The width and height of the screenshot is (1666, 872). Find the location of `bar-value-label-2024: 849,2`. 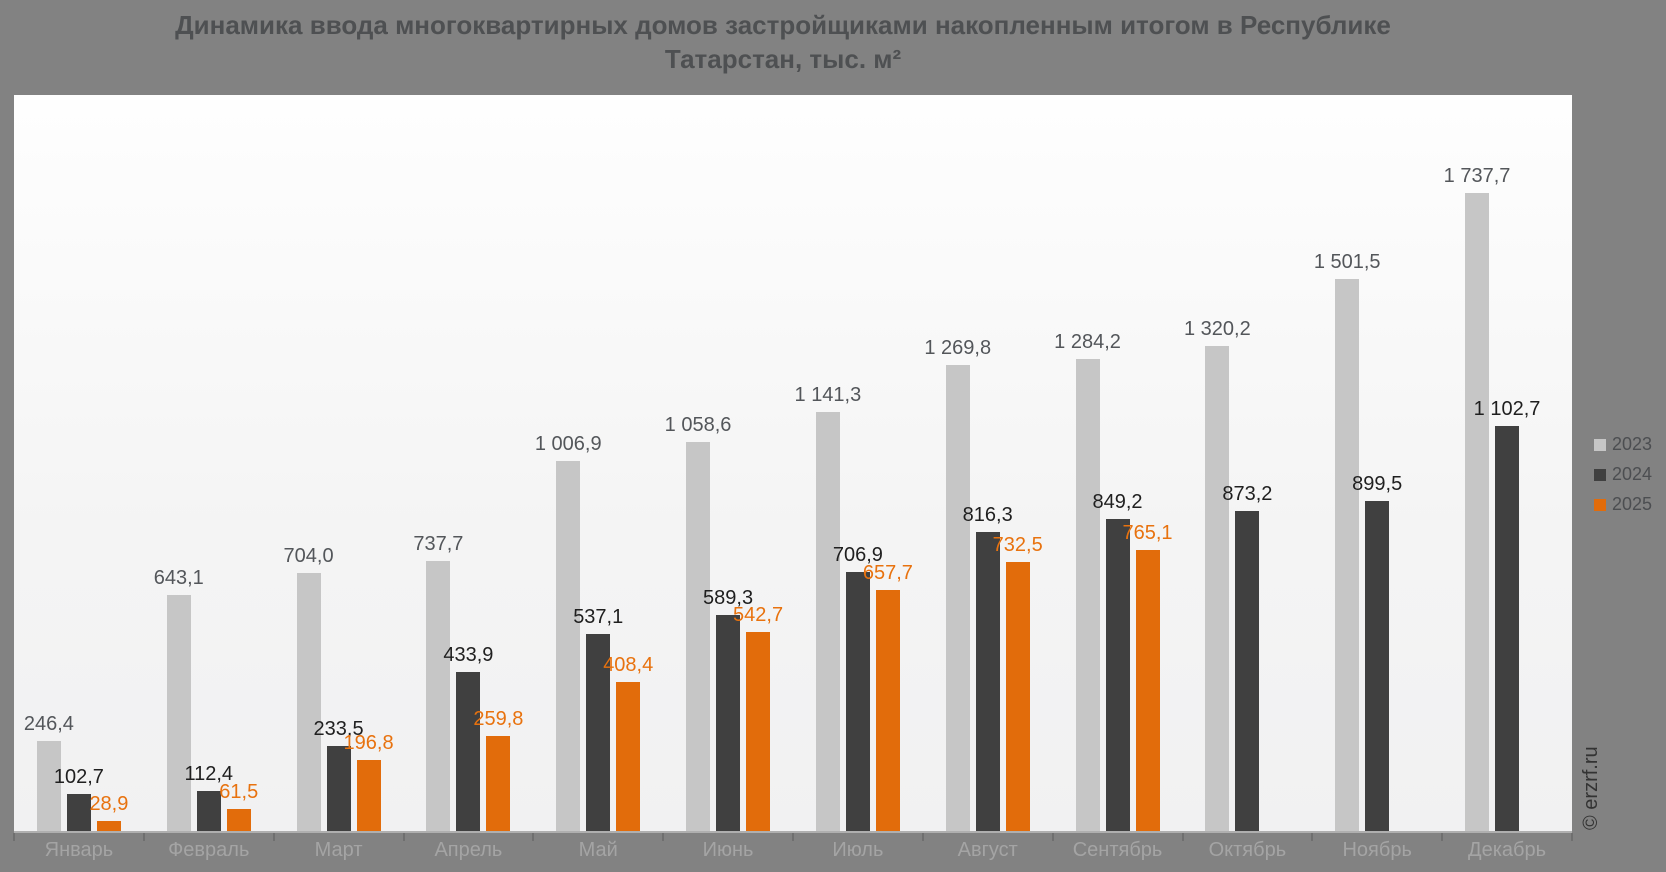

bar-value-label-2024: 849,2 is located at coordinates (1117, 502).